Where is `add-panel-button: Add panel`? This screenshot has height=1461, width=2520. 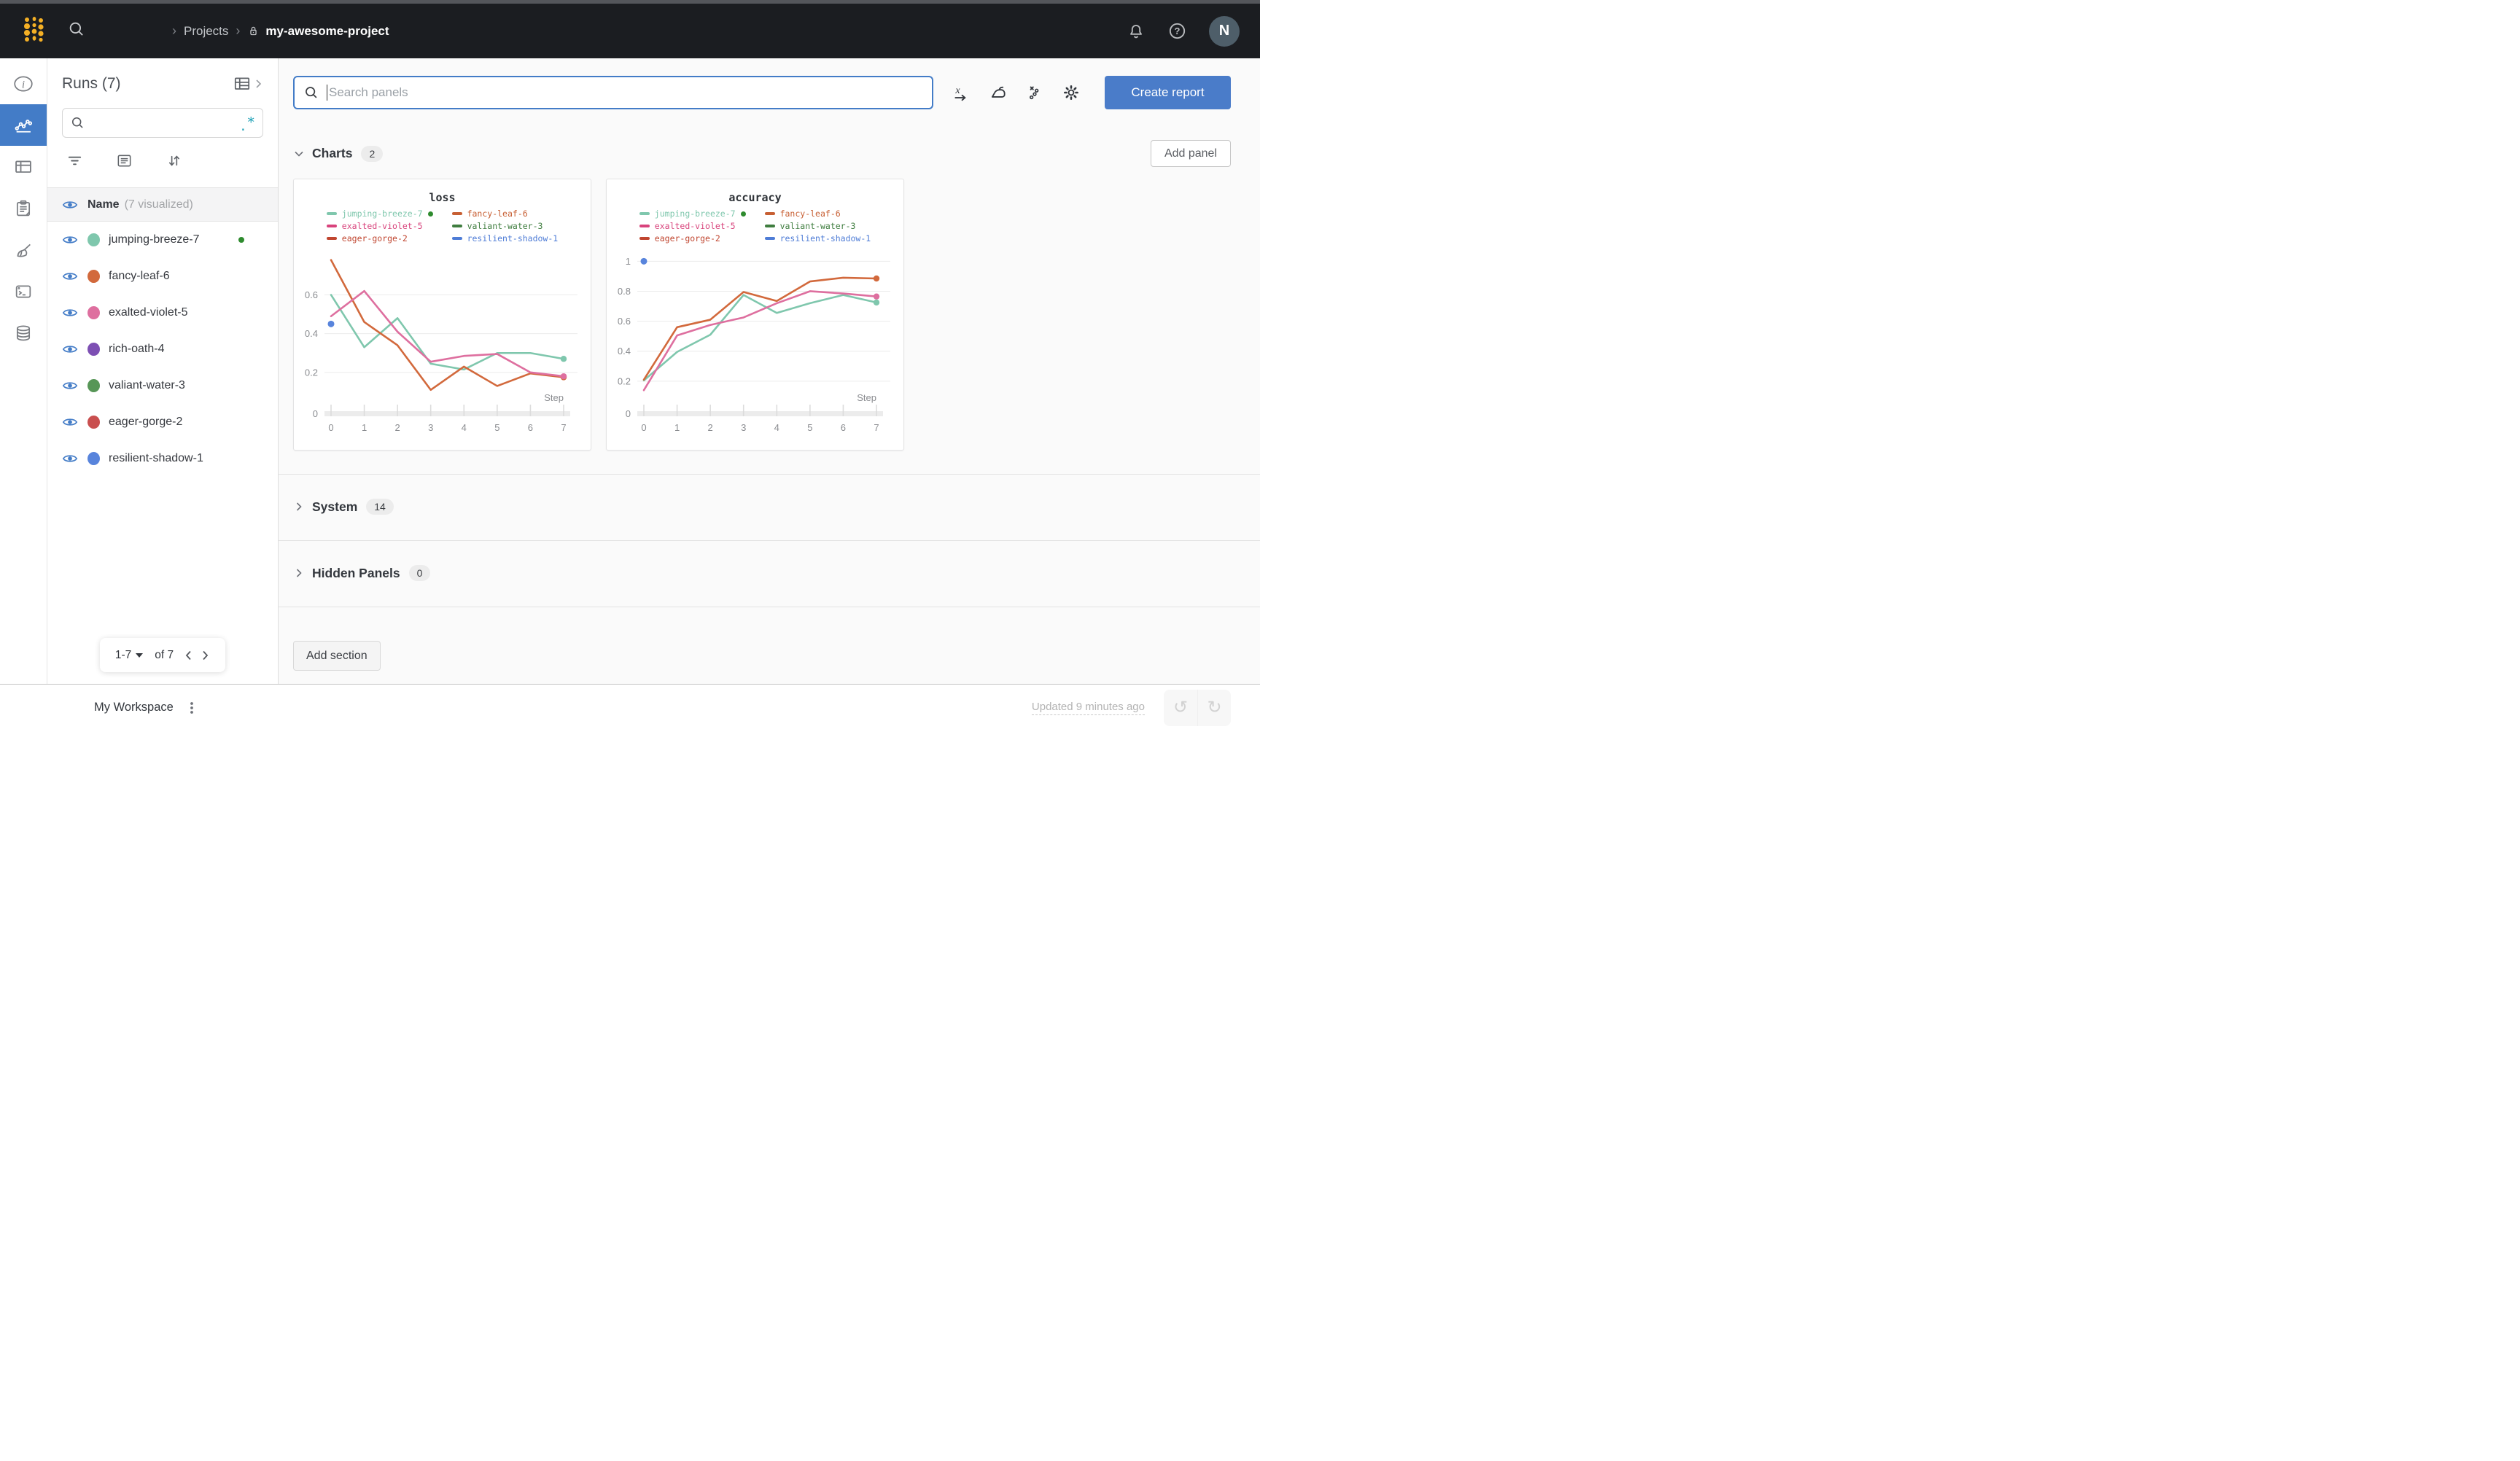
add-panel-button: Add panel is located at coordinates (1190, 153).